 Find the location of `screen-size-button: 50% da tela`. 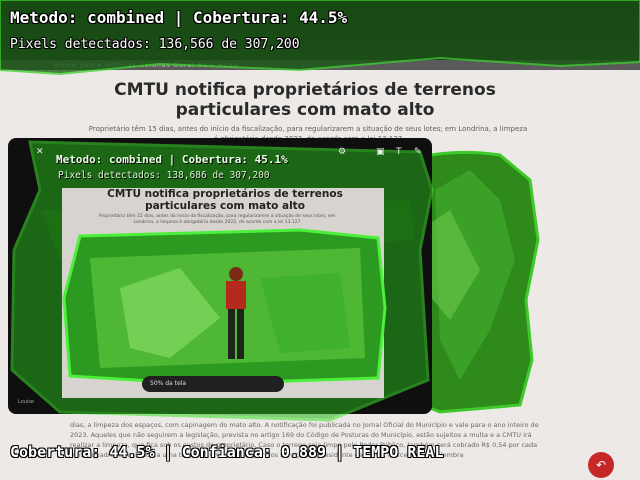

screen-size-button: 50% da tela is located at coordinates (213, 384).